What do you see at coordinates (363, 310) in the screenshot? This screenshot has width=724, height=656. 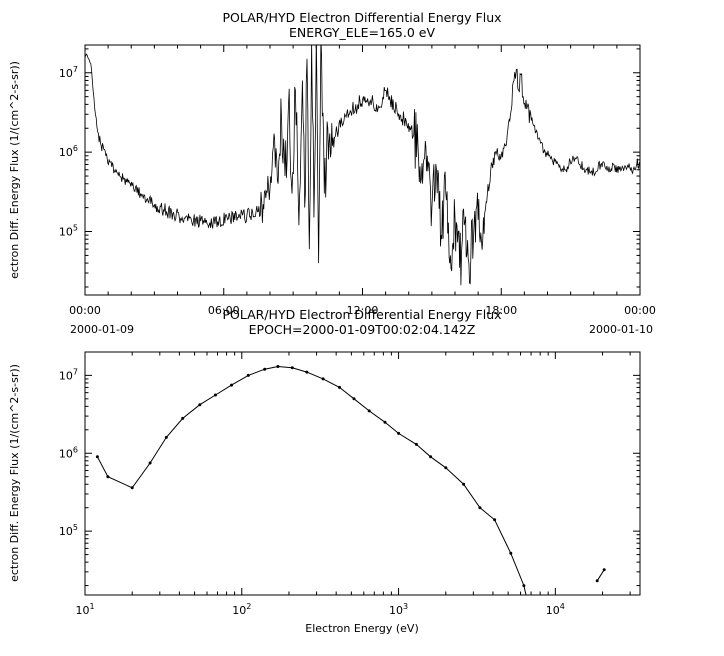 I see `time-tick-label: 12:00` at bounding box center [363, 310].